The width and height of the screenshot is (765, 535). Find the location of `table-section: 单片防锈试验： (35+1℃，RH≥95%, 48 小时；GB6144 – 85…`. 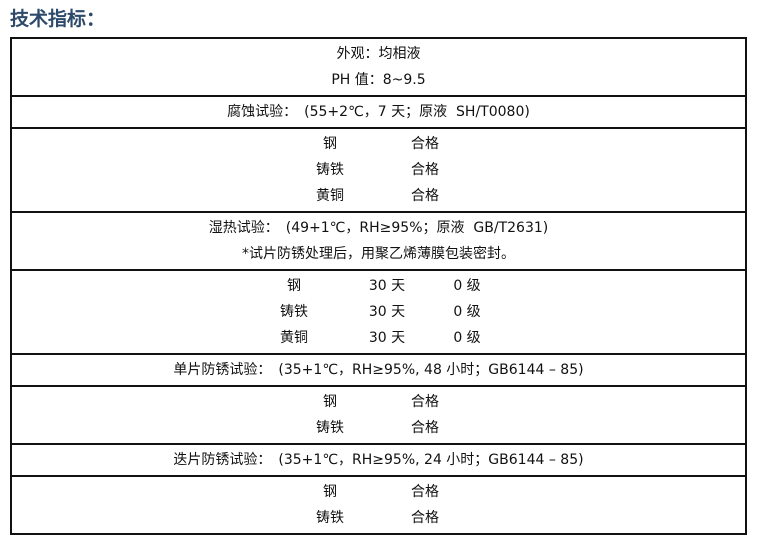

table-section: 单片防锈试验： (35+1℃，RH≥95%, 48 小时；GB6144 – 85… is located at coordinates (378, 369).